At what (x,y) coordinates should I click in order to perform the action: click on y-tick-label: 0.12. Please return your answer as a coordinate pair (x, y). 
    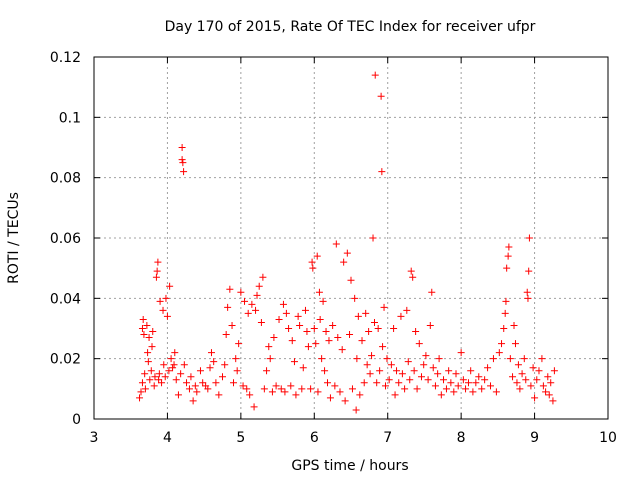
    Looking at the image, I should click on (65, 58).